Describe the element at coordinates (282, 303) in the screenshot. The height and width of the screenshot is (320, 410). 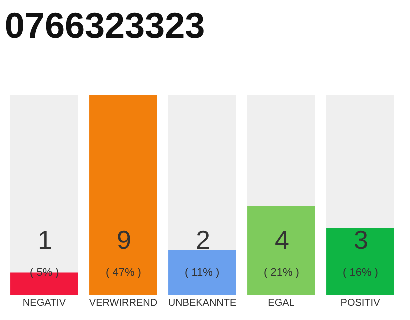
I see `x-tick-label: EGAL` at that location.